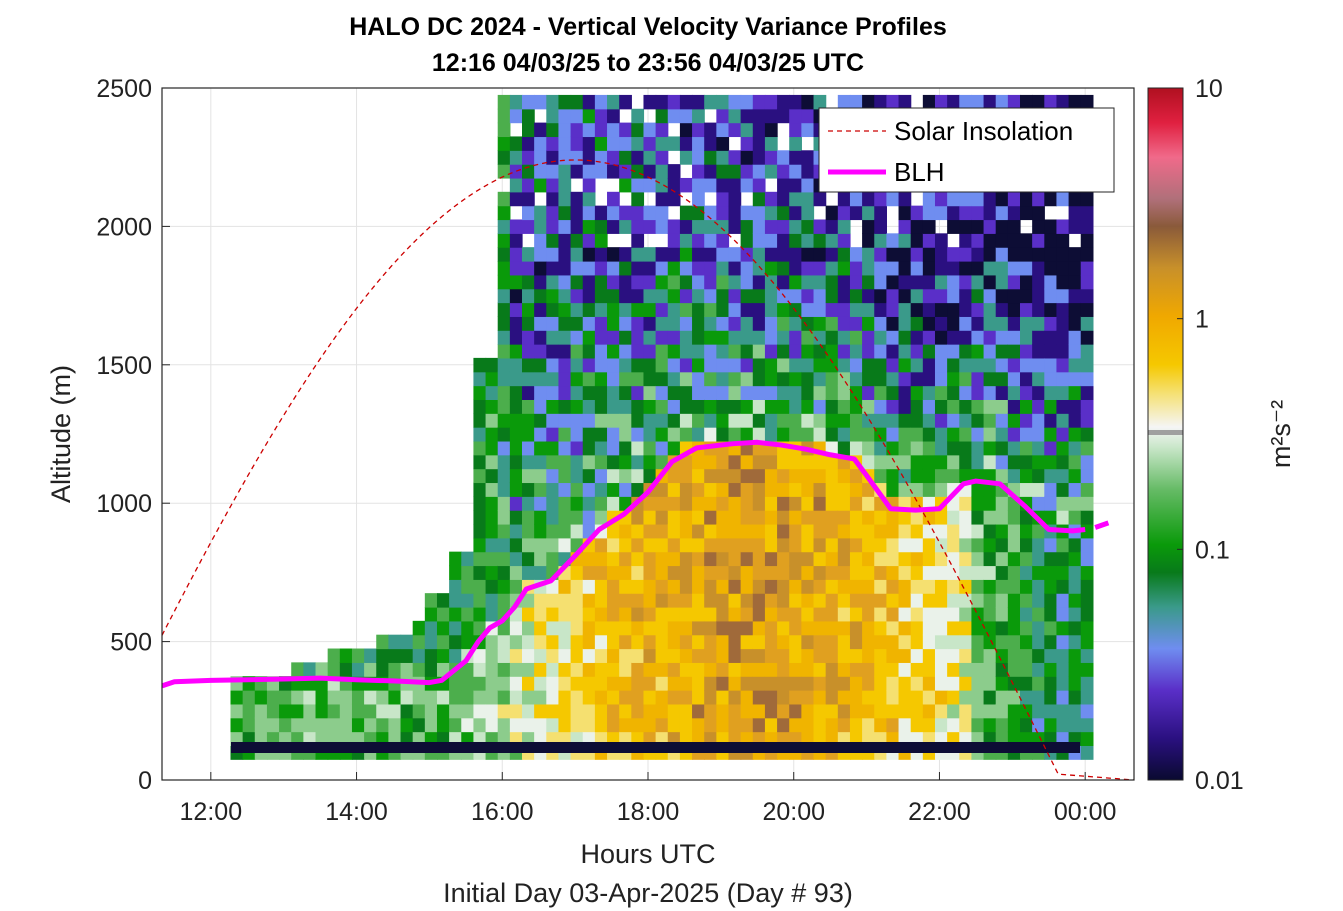  What do you see at coordinates (124, 504) in the screenshot?
I see `y-tick-label-2: 1000` at bounding box center [124, 504].